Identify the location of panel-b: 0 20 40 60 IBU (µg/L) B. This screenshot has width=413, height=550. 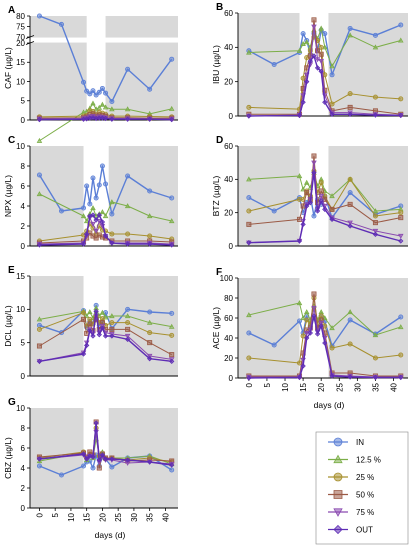
(309, 61).